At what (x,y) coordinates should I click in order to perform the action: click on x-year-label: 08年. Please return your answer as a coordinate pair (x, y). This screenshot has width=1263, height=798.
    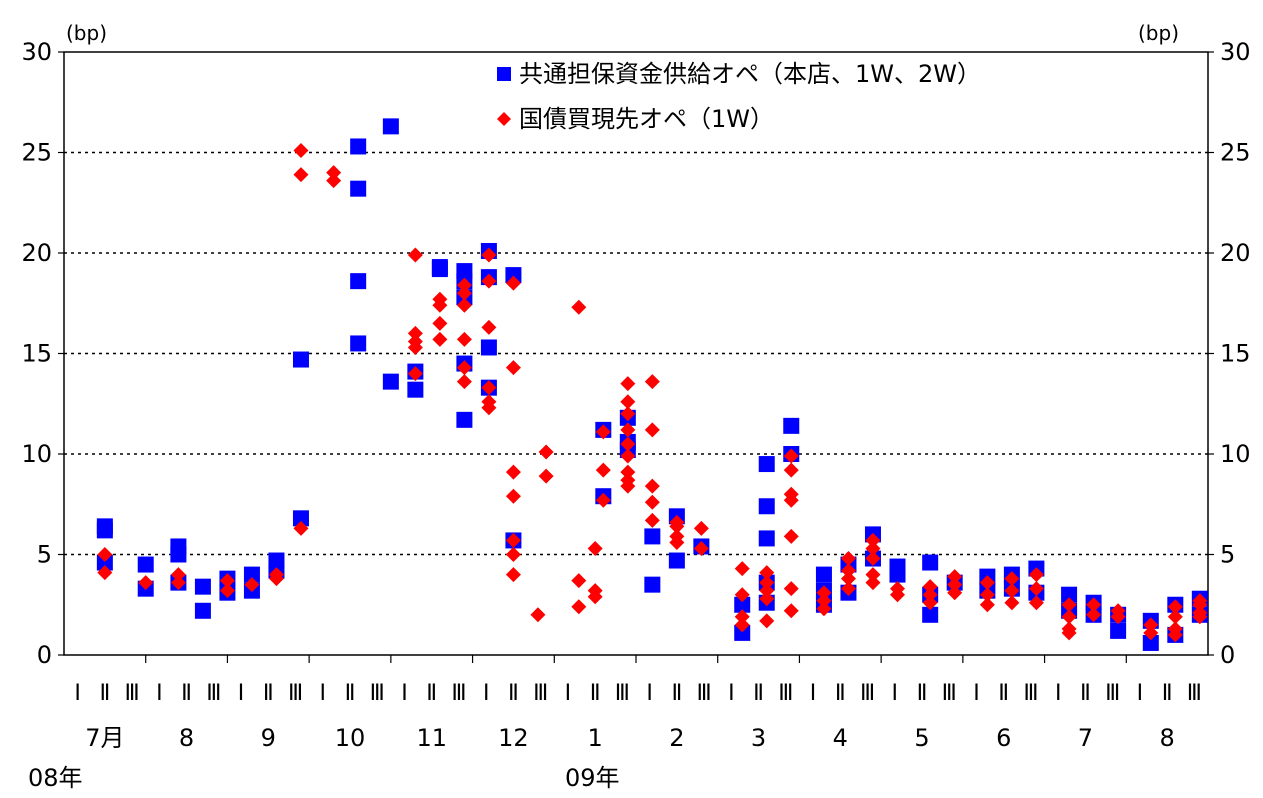
    Looking at the image, I should click on (55, 778).